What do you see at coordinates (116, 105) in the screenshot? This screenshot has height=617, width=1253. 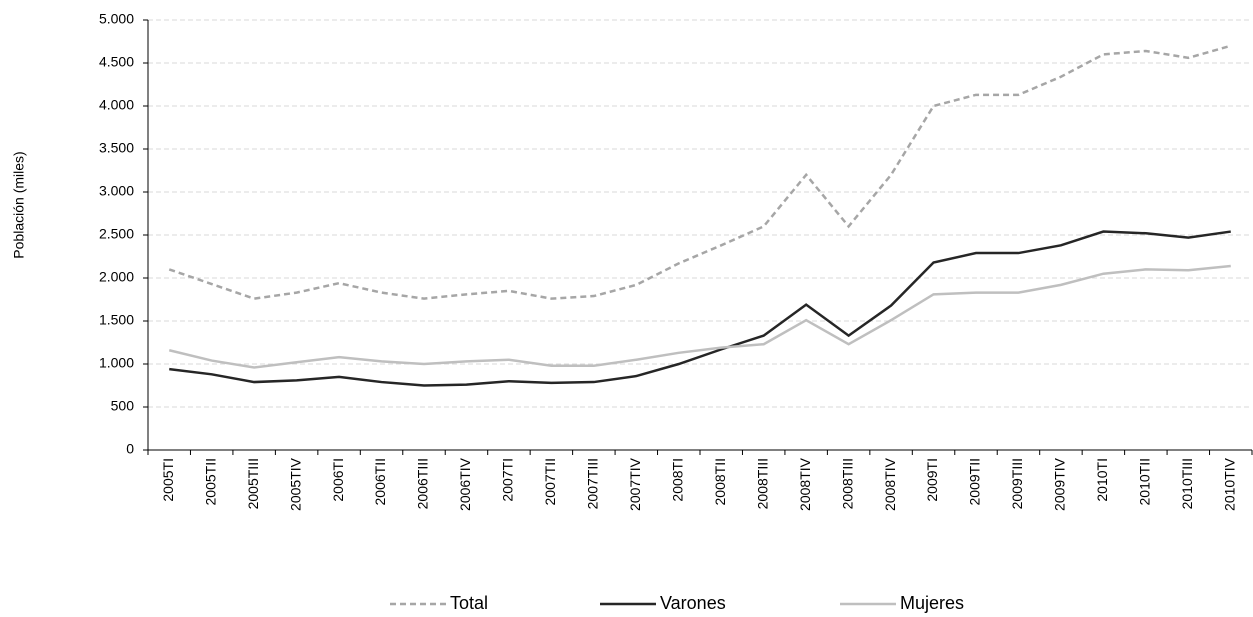 I see `y-tick-label: 4.000` at bounding box center [116, 105].